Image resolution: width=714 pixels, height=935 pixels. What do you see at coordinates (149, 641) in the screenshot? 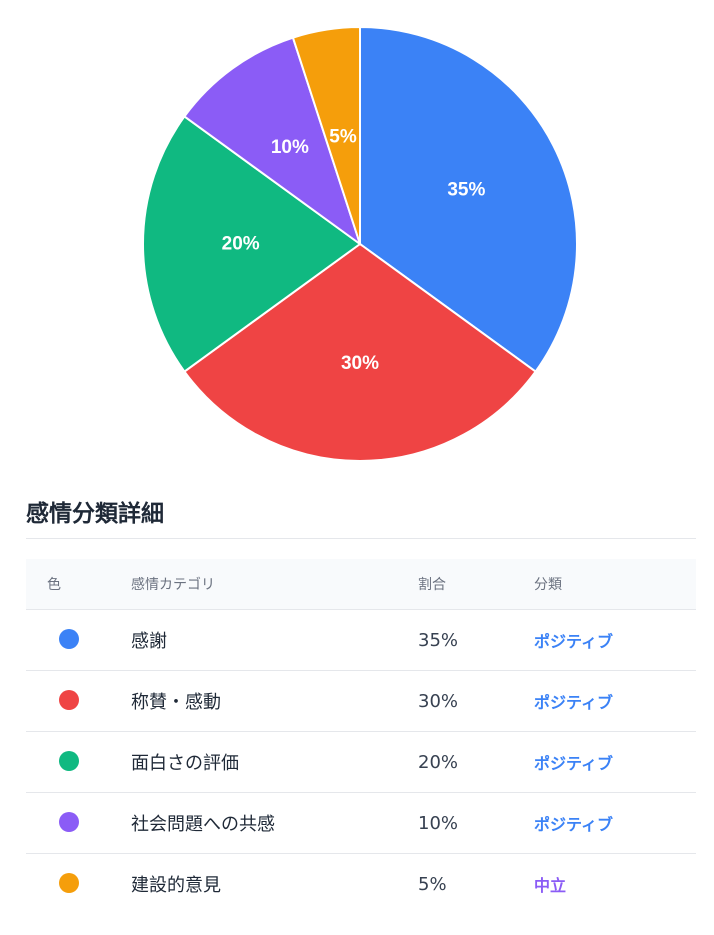
I see `category-cell: 感謝` at bounding box center [149, 641].